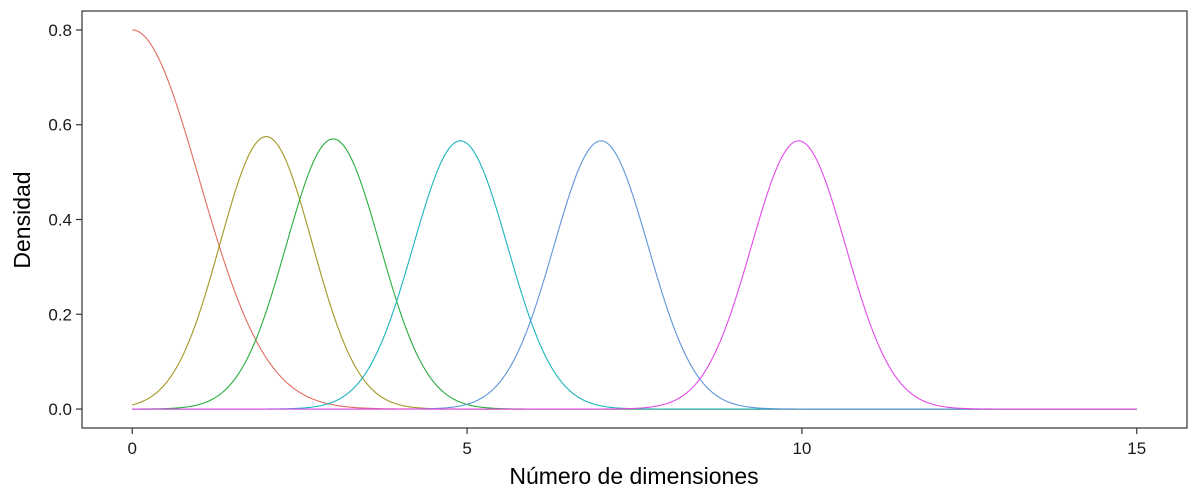 This screenshot has width=1200, height=500. I want to click on y-tick-label: 0.0, so click(60, 409).